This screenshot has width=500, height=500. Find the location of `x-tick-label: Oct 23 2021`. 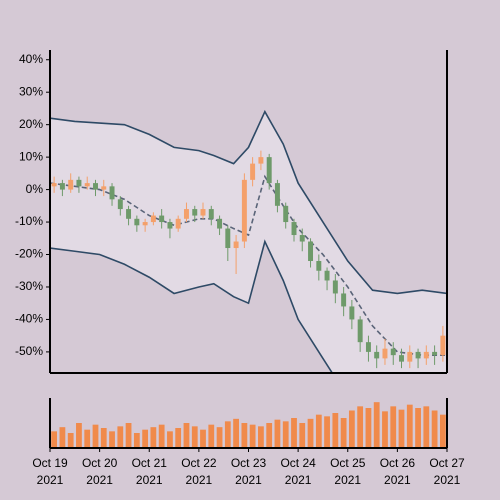

x-tick-label: Oct 23 2021 is located at coordinates (248, 471).